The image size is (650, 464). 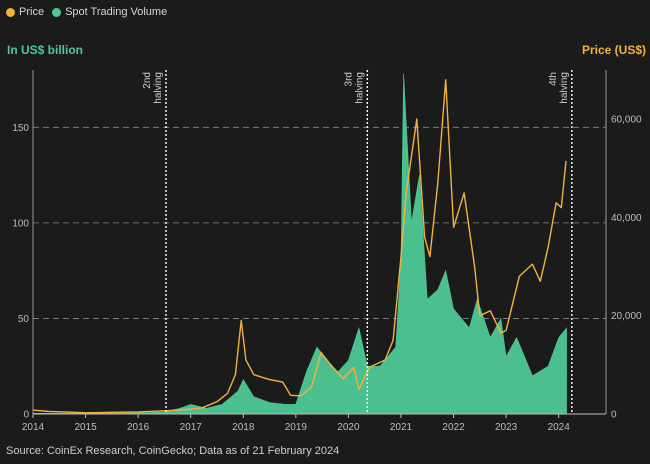 What do you see at coordinates (359, 88) in the screenshot?
I see `halving-label-2-word: halving` at bounding box center [359, 88].